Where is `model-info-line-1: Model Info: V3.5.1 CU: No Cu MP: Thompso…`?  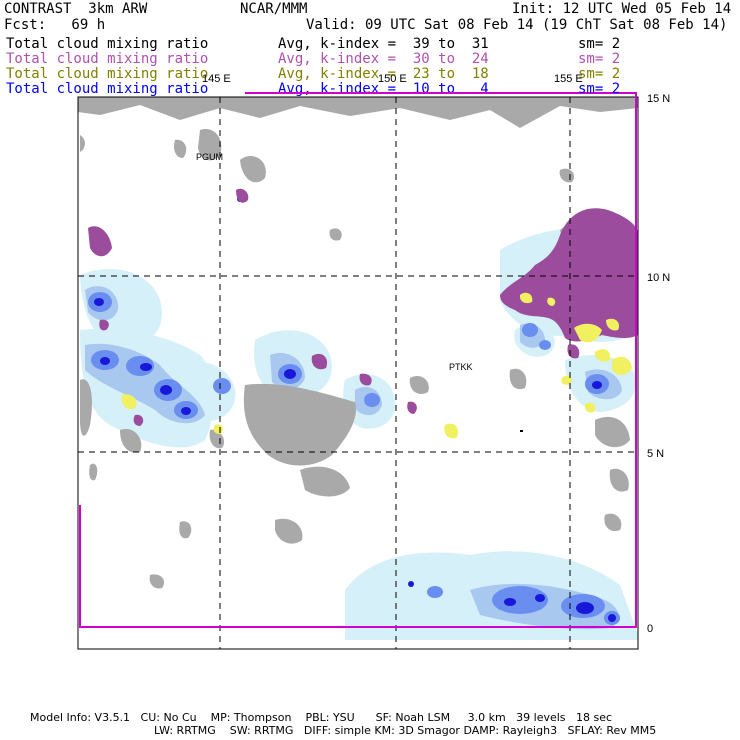 model-info-line-1: Model Info: V3.5.1 CU: No Cu MP: Thompso… is located at coordinates (321, 717).